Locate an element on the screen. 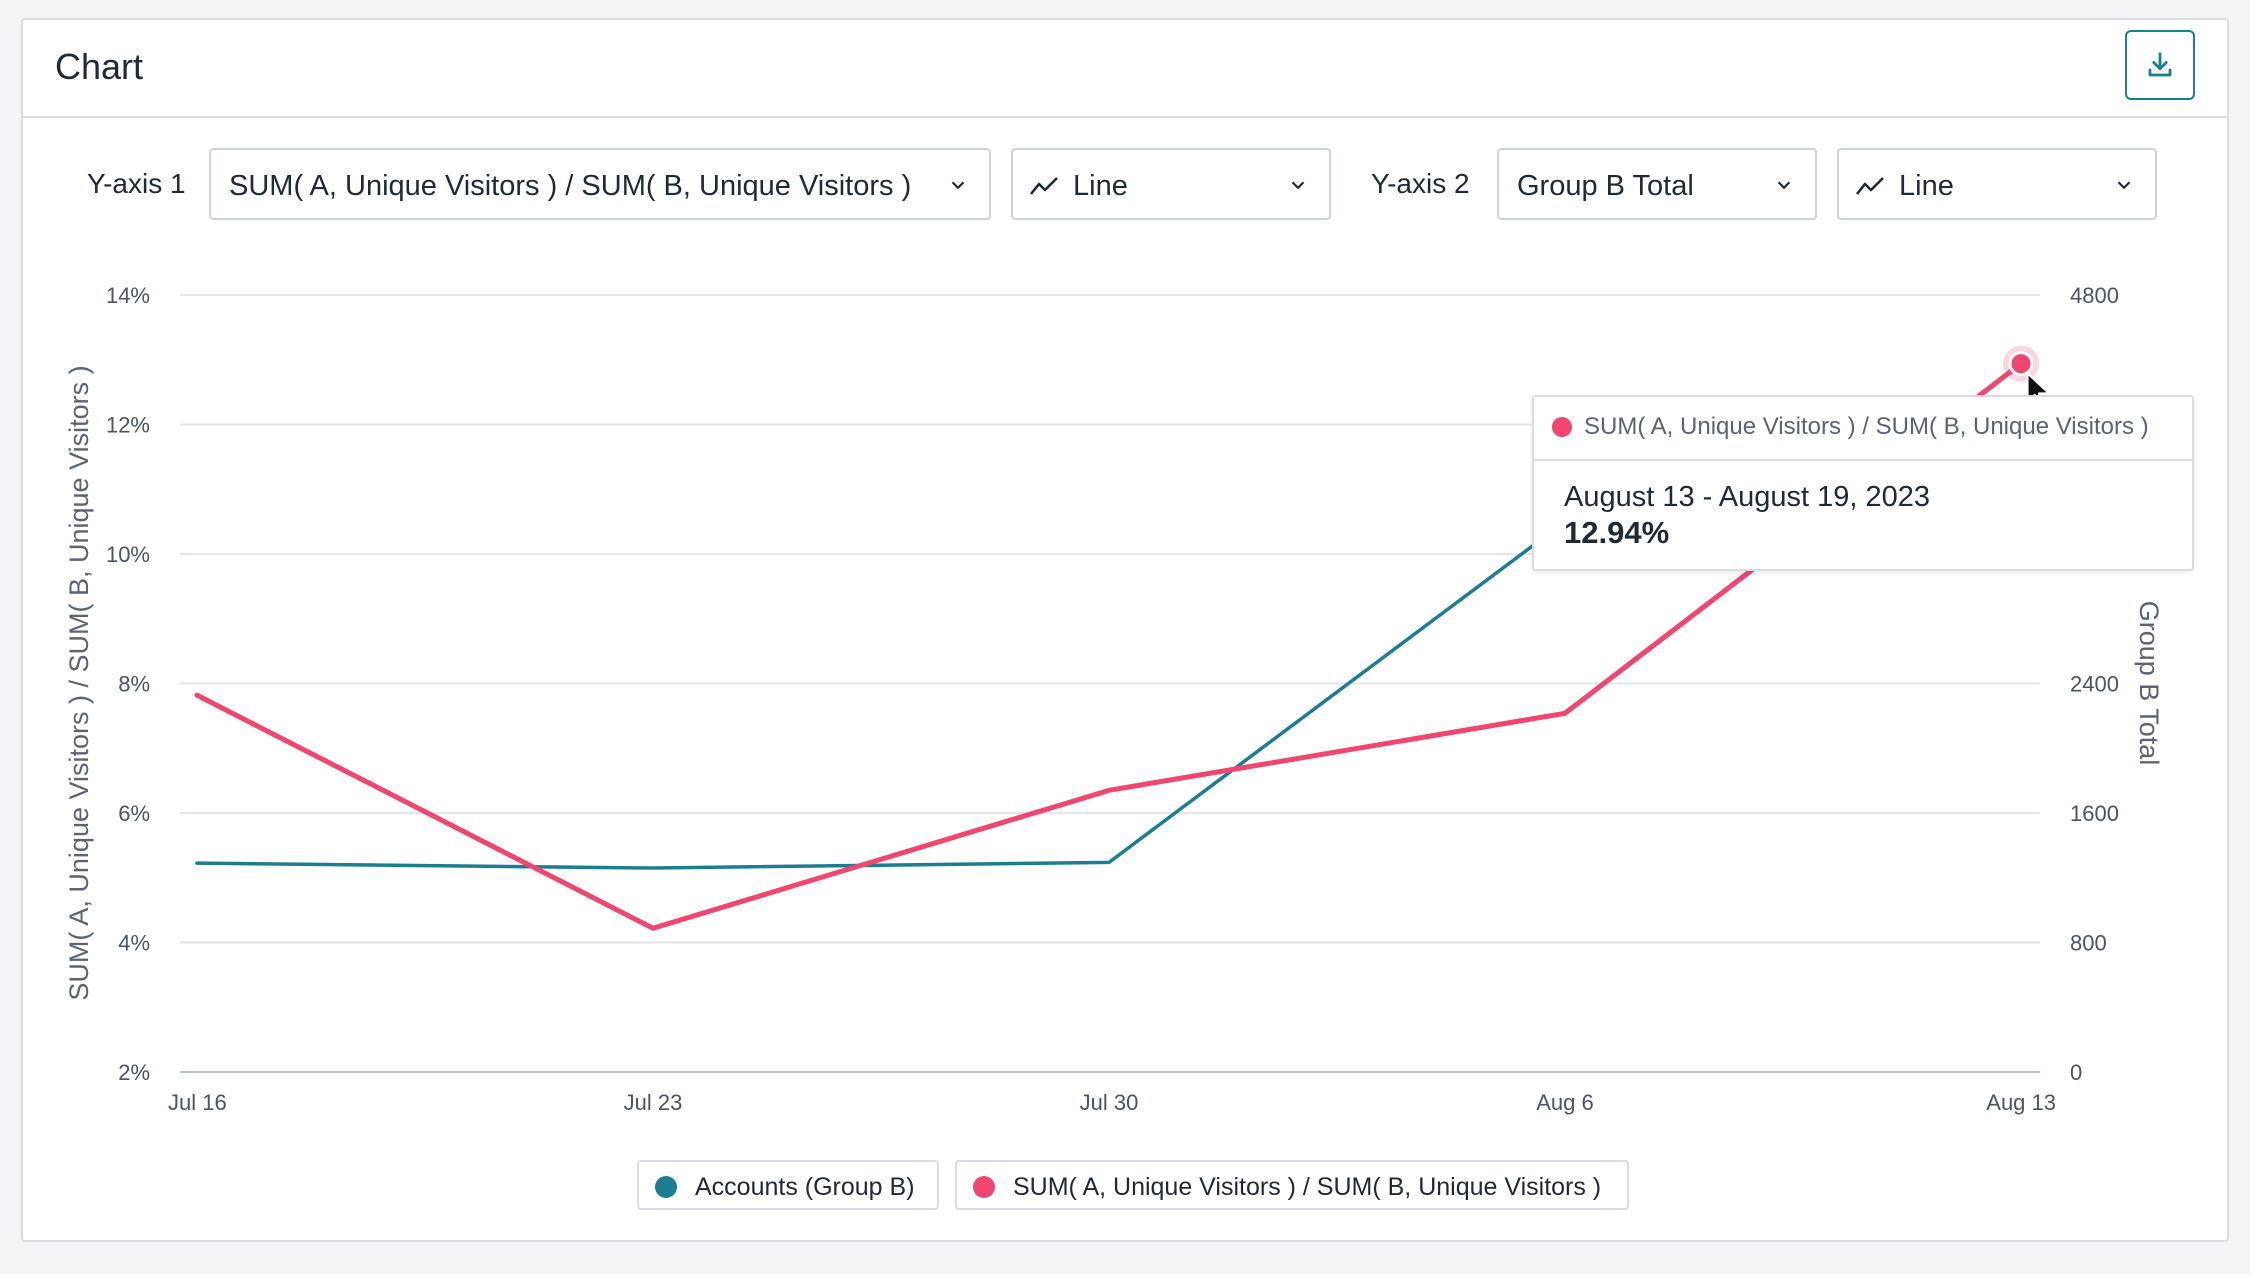 This screenshot has width=2250, height=1274. y2-axis-title: Group B Total is located at coordinates (2149, 683).